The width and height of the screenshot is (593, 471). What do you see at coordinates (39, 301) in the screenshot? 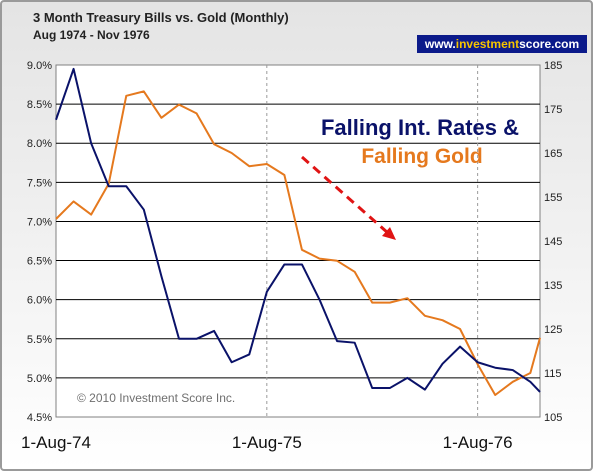
I see `left-tick-label: 6.0%` at bounding box center [39, 301].